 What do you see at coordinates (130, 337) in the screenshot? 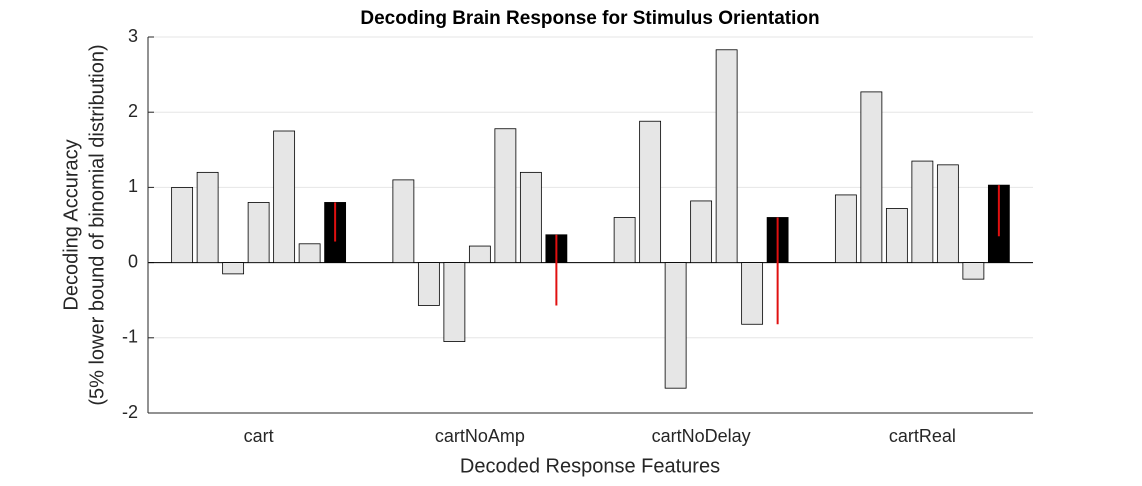
I see `y-tick-label: -1` at bounding box center [130, 337].